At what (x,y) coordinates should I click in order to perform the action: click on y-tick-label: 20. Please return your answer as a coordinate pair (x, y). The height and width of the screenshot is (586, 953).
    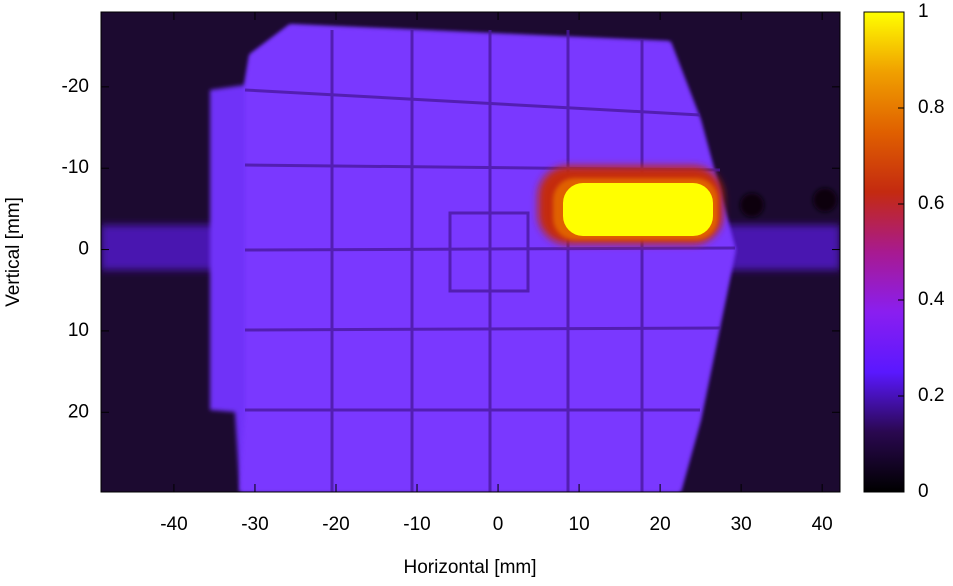
    Looking at the image, I should click on (78, 411).